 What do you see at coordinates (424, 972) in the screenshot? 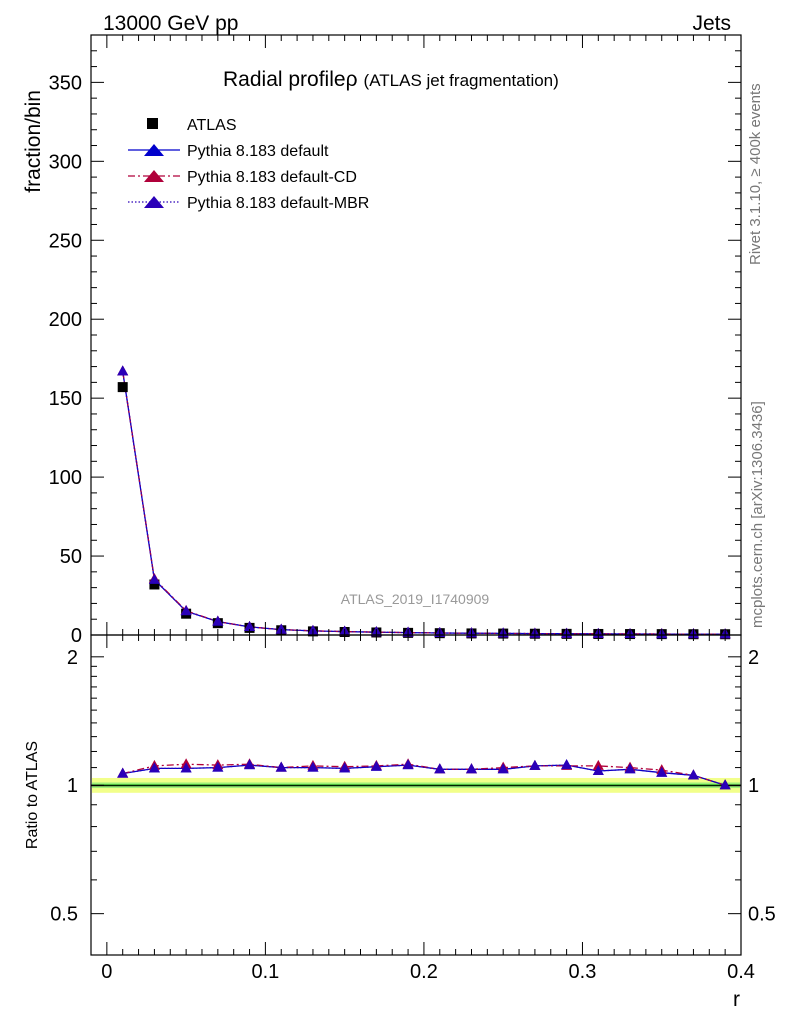
I see `x-tick-label-2: 0.2` at bounding box center [424, 972].